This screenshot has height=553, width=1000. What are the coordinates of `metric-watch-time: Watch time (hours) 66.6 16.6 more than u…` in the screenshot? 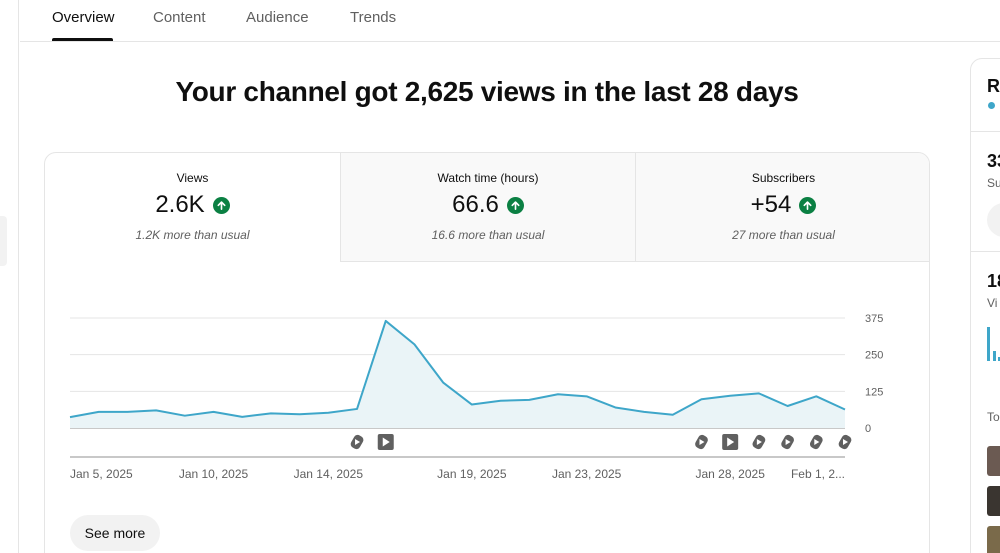 It's located at (487, 207).